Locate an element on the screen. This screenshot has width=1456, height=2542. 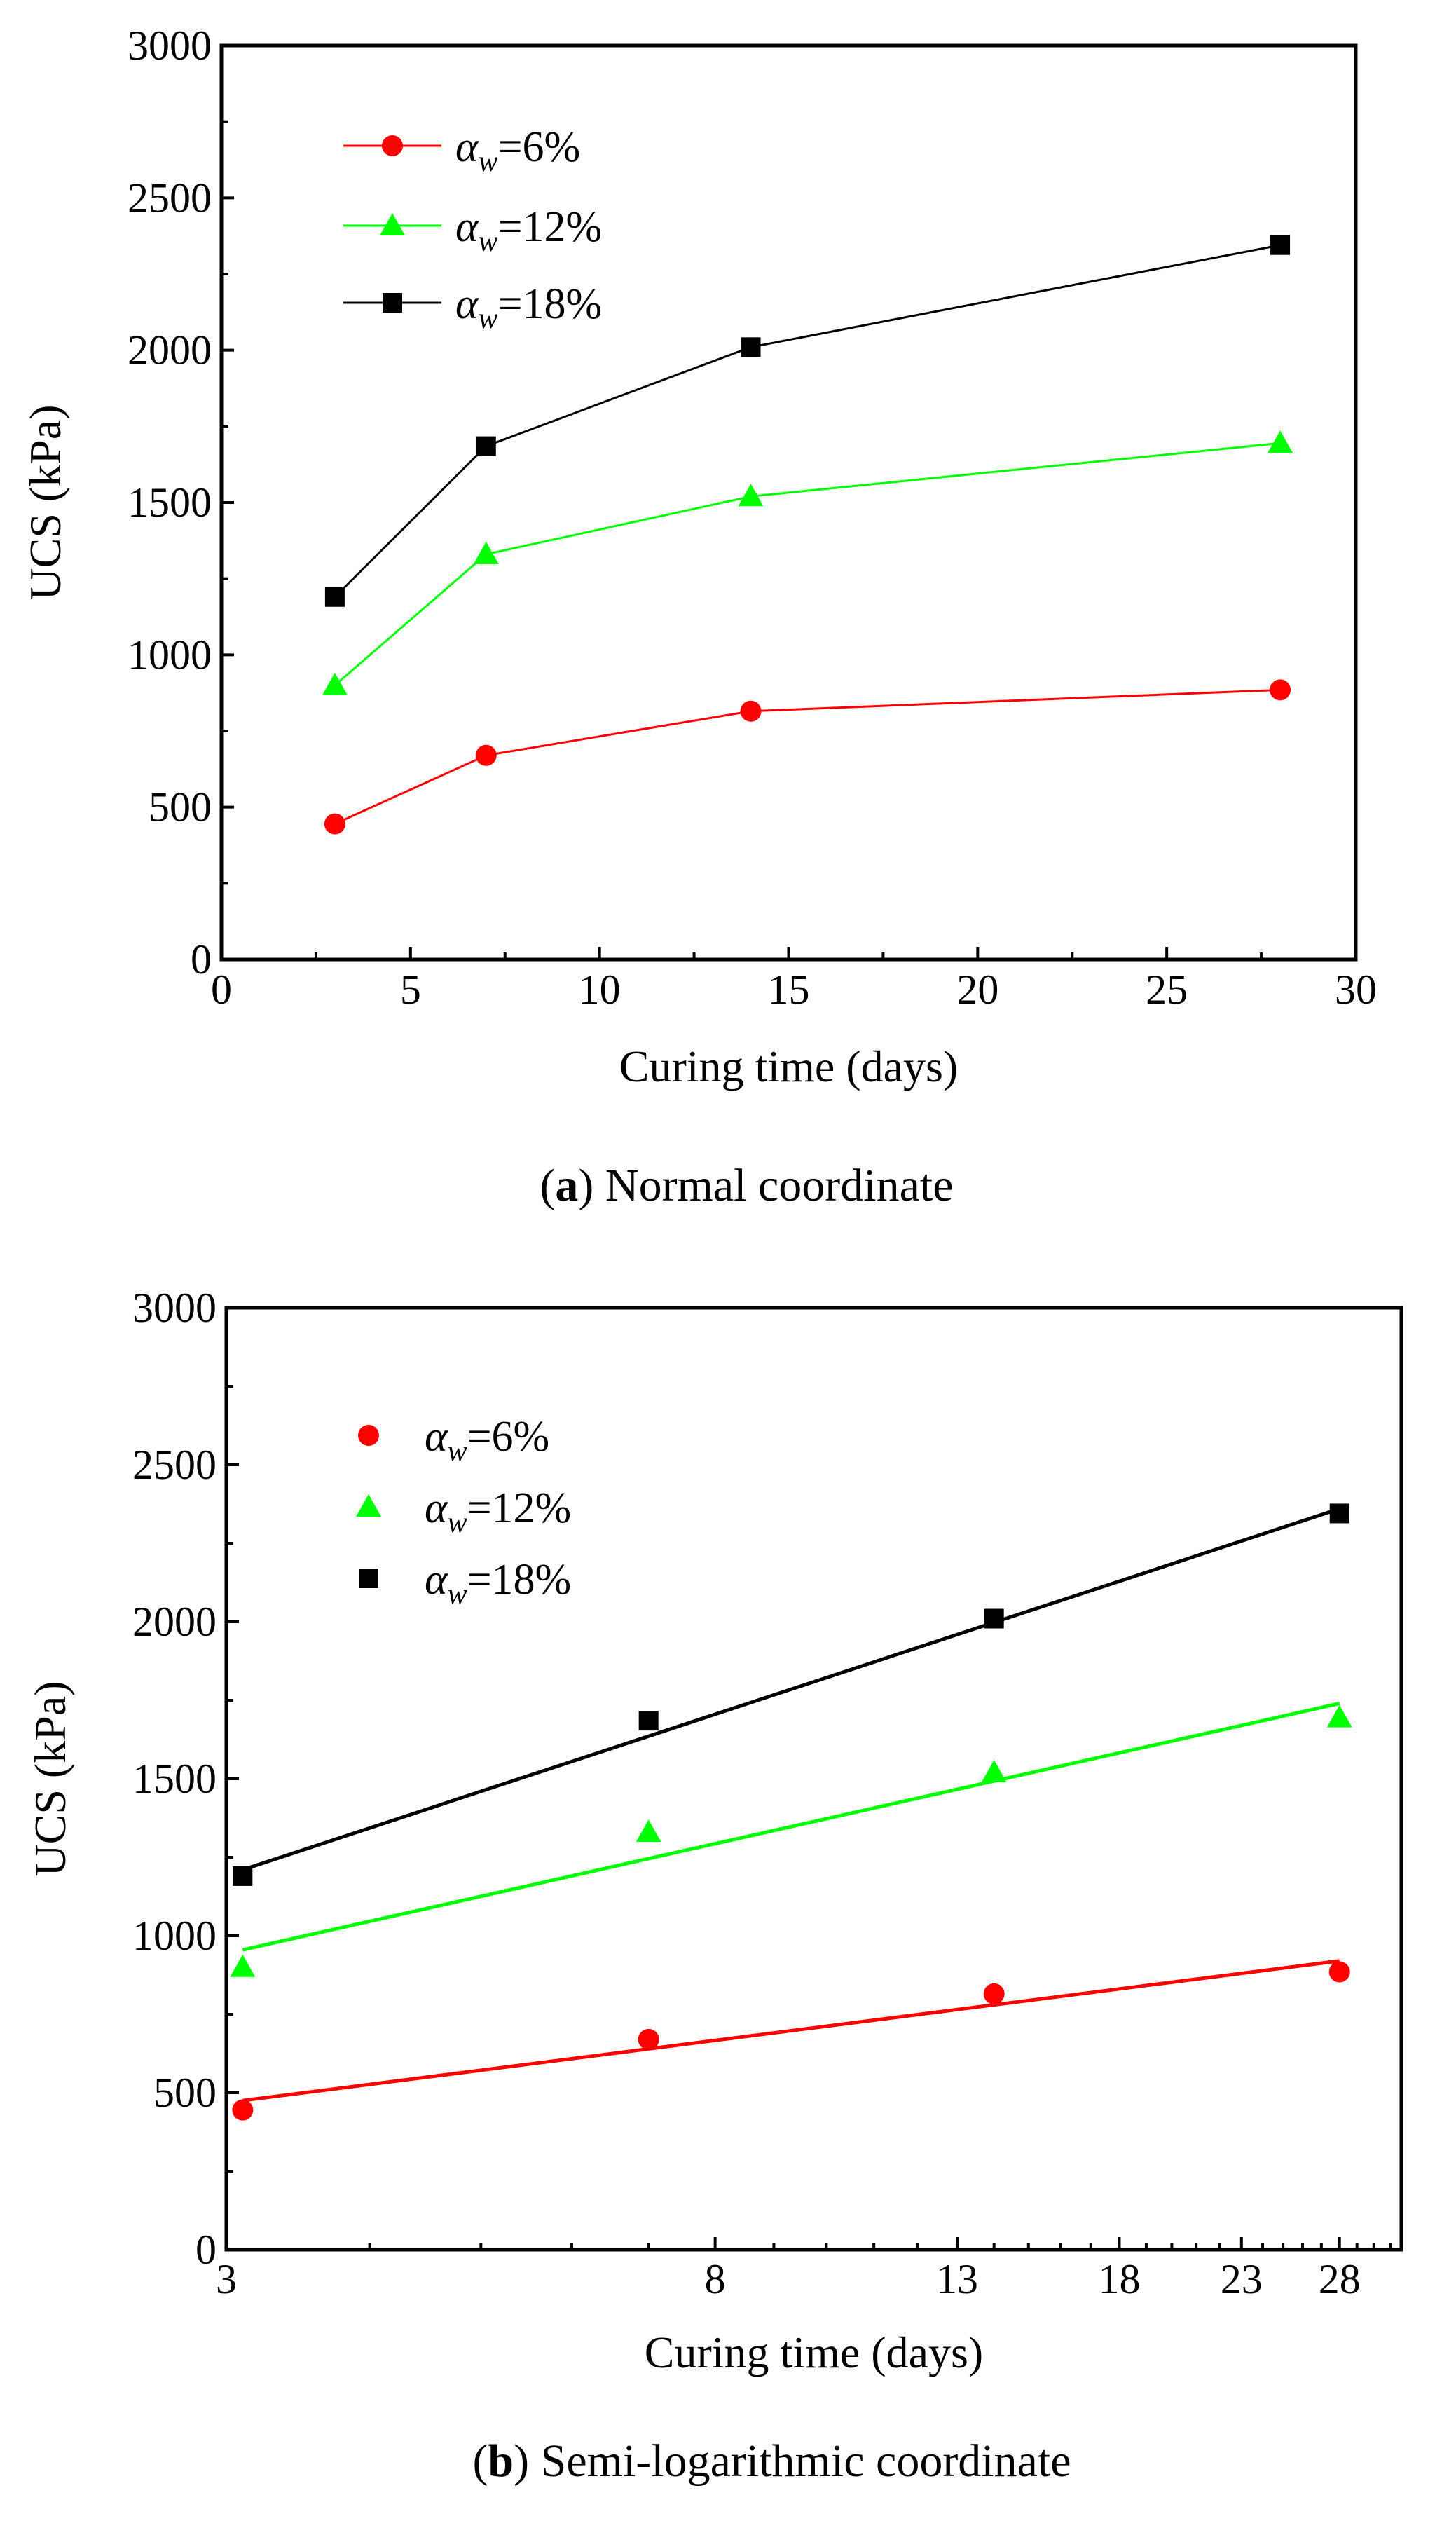
caption-text: Semi-logarithmic coordinate is located at coordinates (800, 2461).